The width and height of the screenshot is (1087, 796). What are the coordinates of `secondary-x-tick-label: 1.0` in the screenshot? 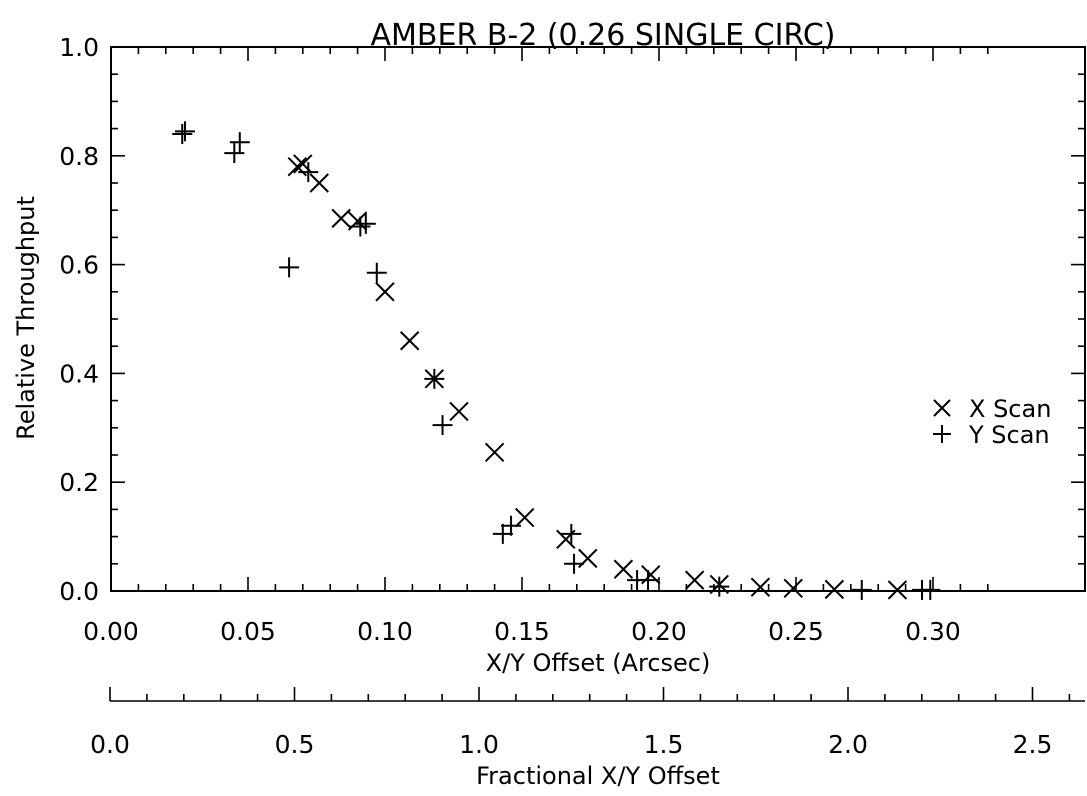 It's located at (479, 744).